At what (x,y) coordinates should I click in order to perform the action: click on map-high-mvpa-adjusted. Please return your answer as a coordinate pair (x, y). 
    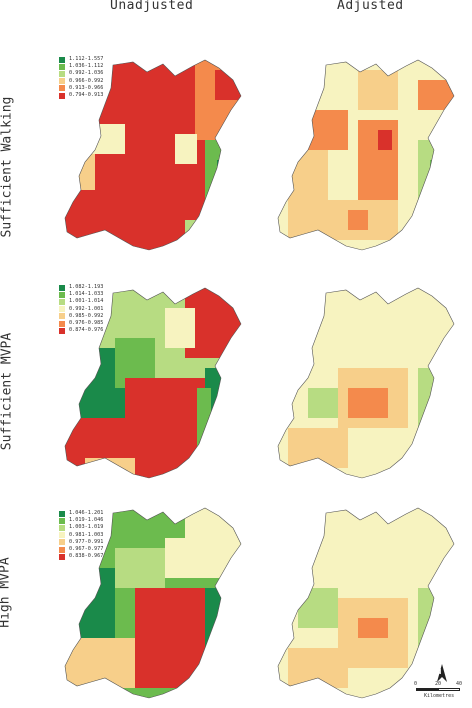
    Looking at the image, I should click on (366, 603).